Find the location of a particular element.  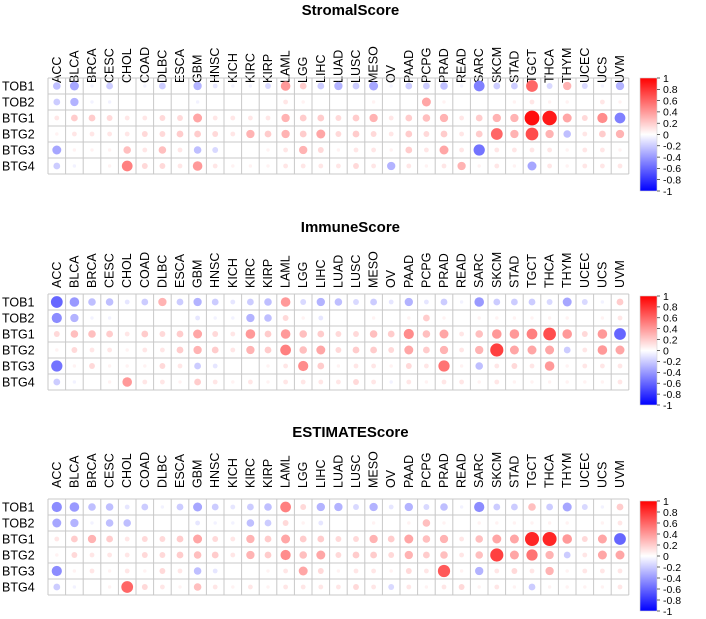

column-label-ucec: UCEC is located at coordinates (585, 470).